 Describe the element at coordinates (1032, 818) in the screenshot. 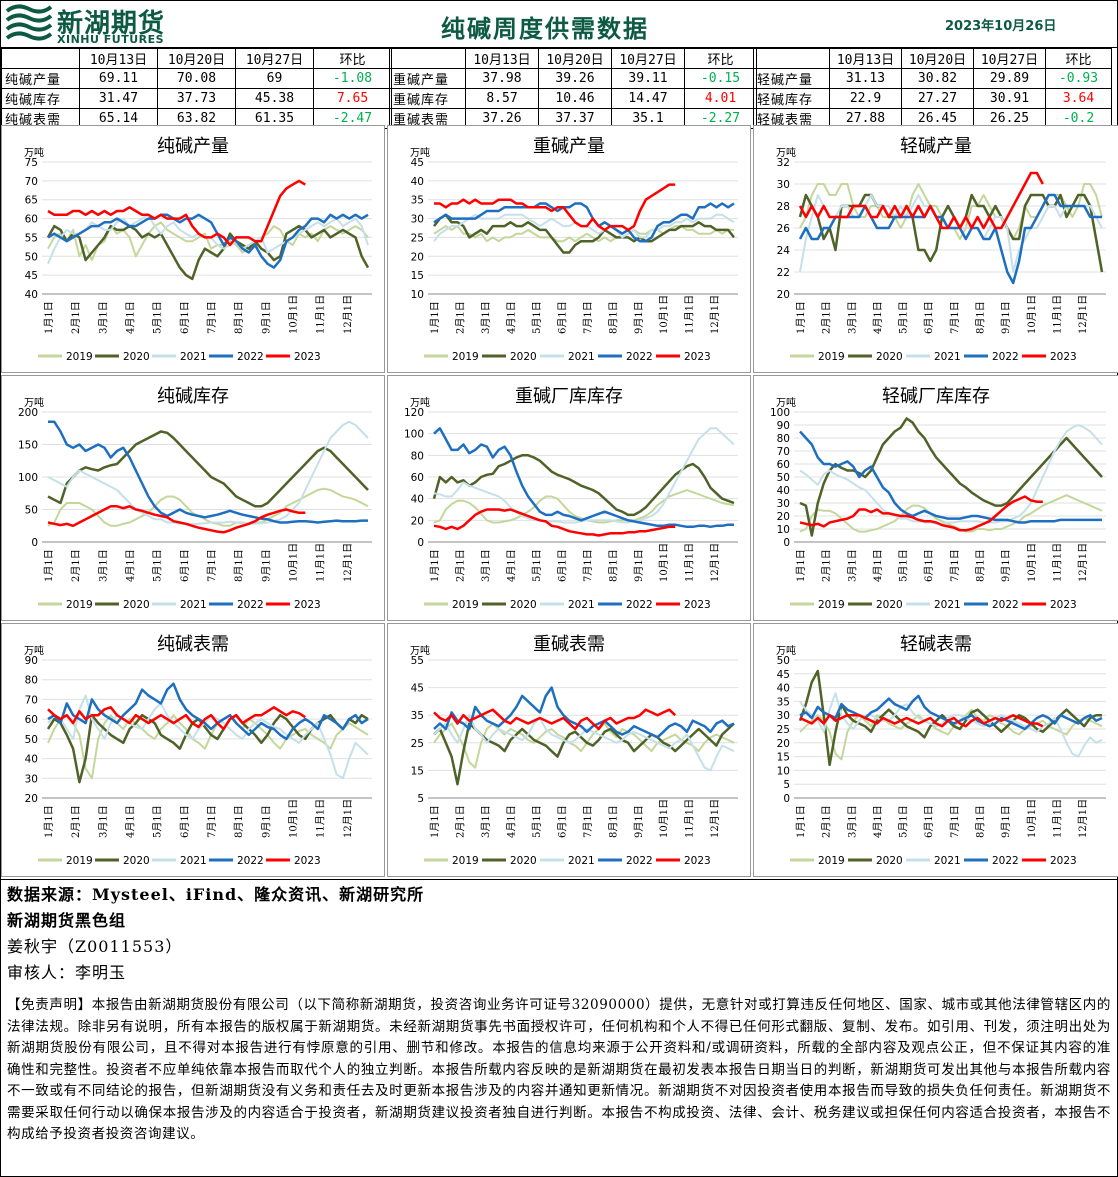

I see `x-tick-label: 10月1日` at that location.